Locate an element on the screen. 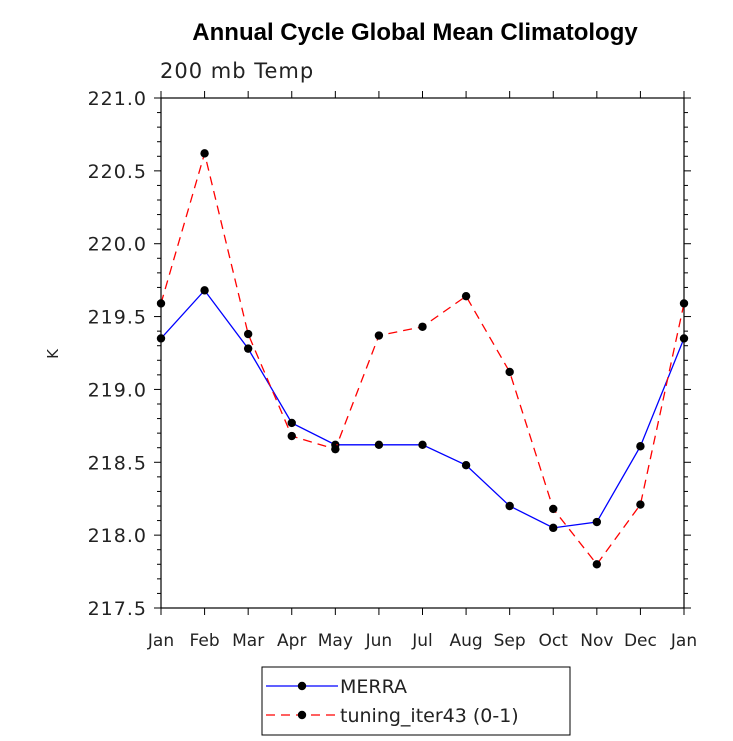 The height and width of the screenshot is (741, 733). legend-box is located at coordinates (416, 701).